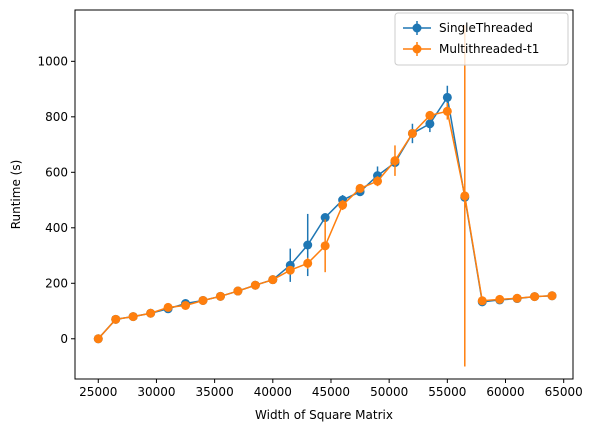 This screenshot has width=591, height=432. What do you see at coordinates (56, 283) in the screenshot?
I see `y-tick-label: 200` at bounding box center [56, 283].